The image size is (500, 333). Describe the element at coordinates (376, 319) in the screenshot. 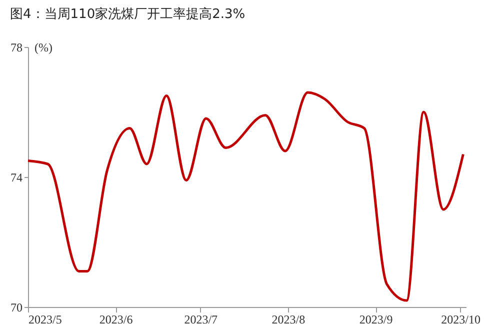

I see `x-tick-label: 2023/9` at that location.